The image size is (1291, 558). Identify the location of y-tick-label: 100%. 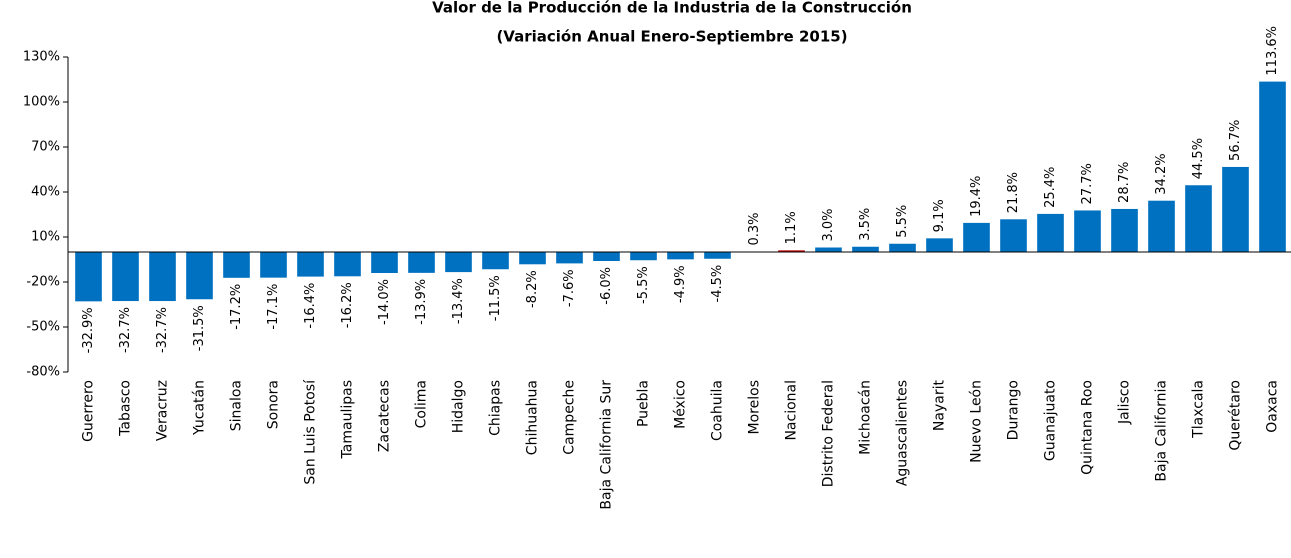
(41, 102).